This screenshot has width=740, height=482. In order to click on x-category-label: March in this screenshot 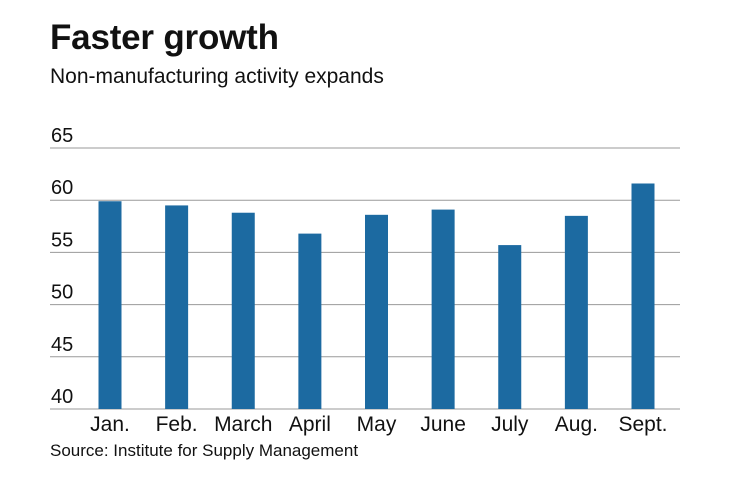, I will do `click(243, 424)`.